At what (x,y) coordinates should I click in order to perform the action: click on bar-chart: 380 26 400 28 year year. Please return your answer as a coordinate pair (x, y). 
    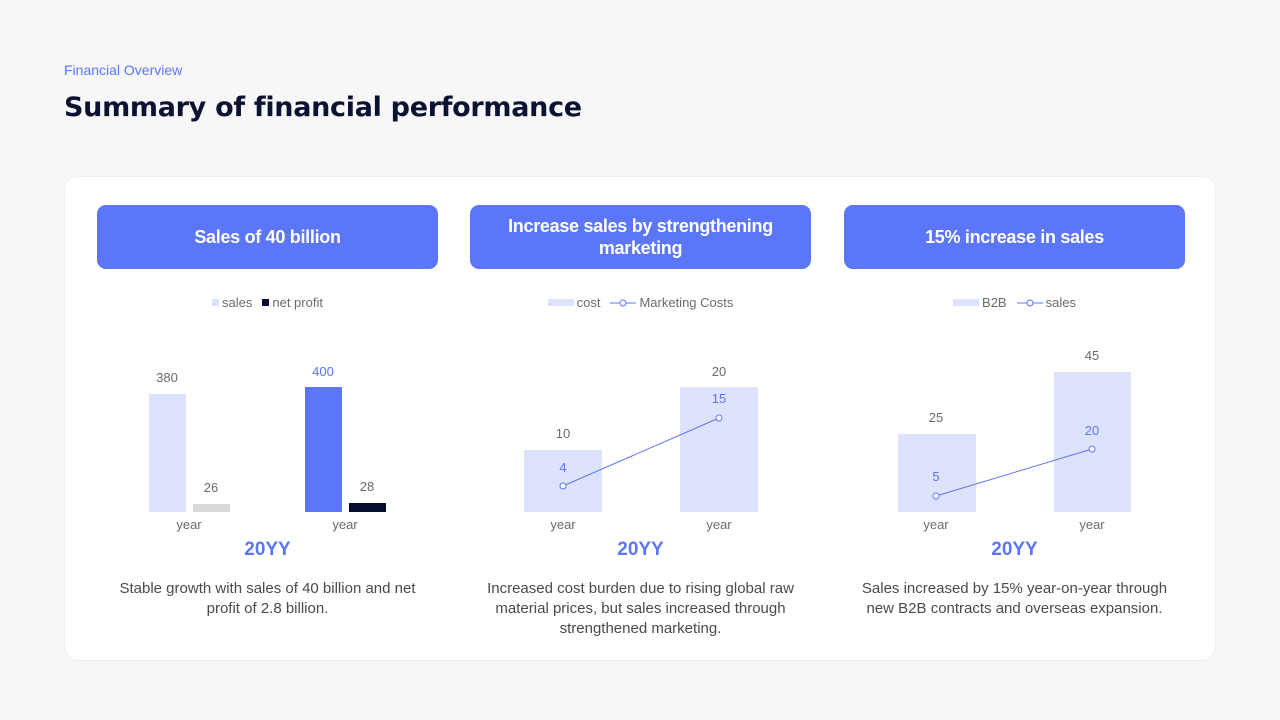
    Looking at the image, I should click on (267, 423).